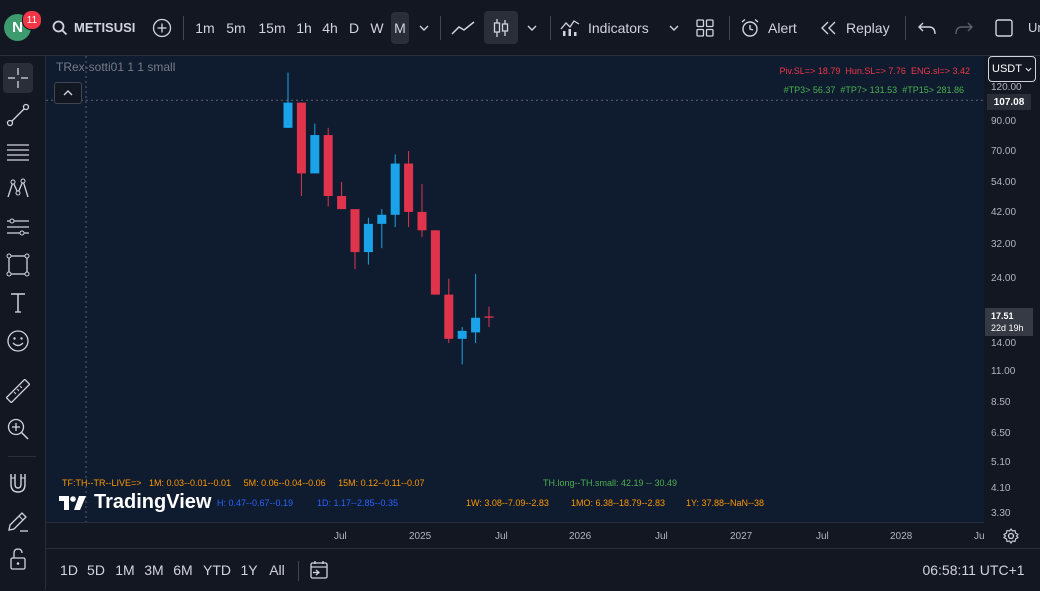  I want to click on fib-tool, so click(18, 152).